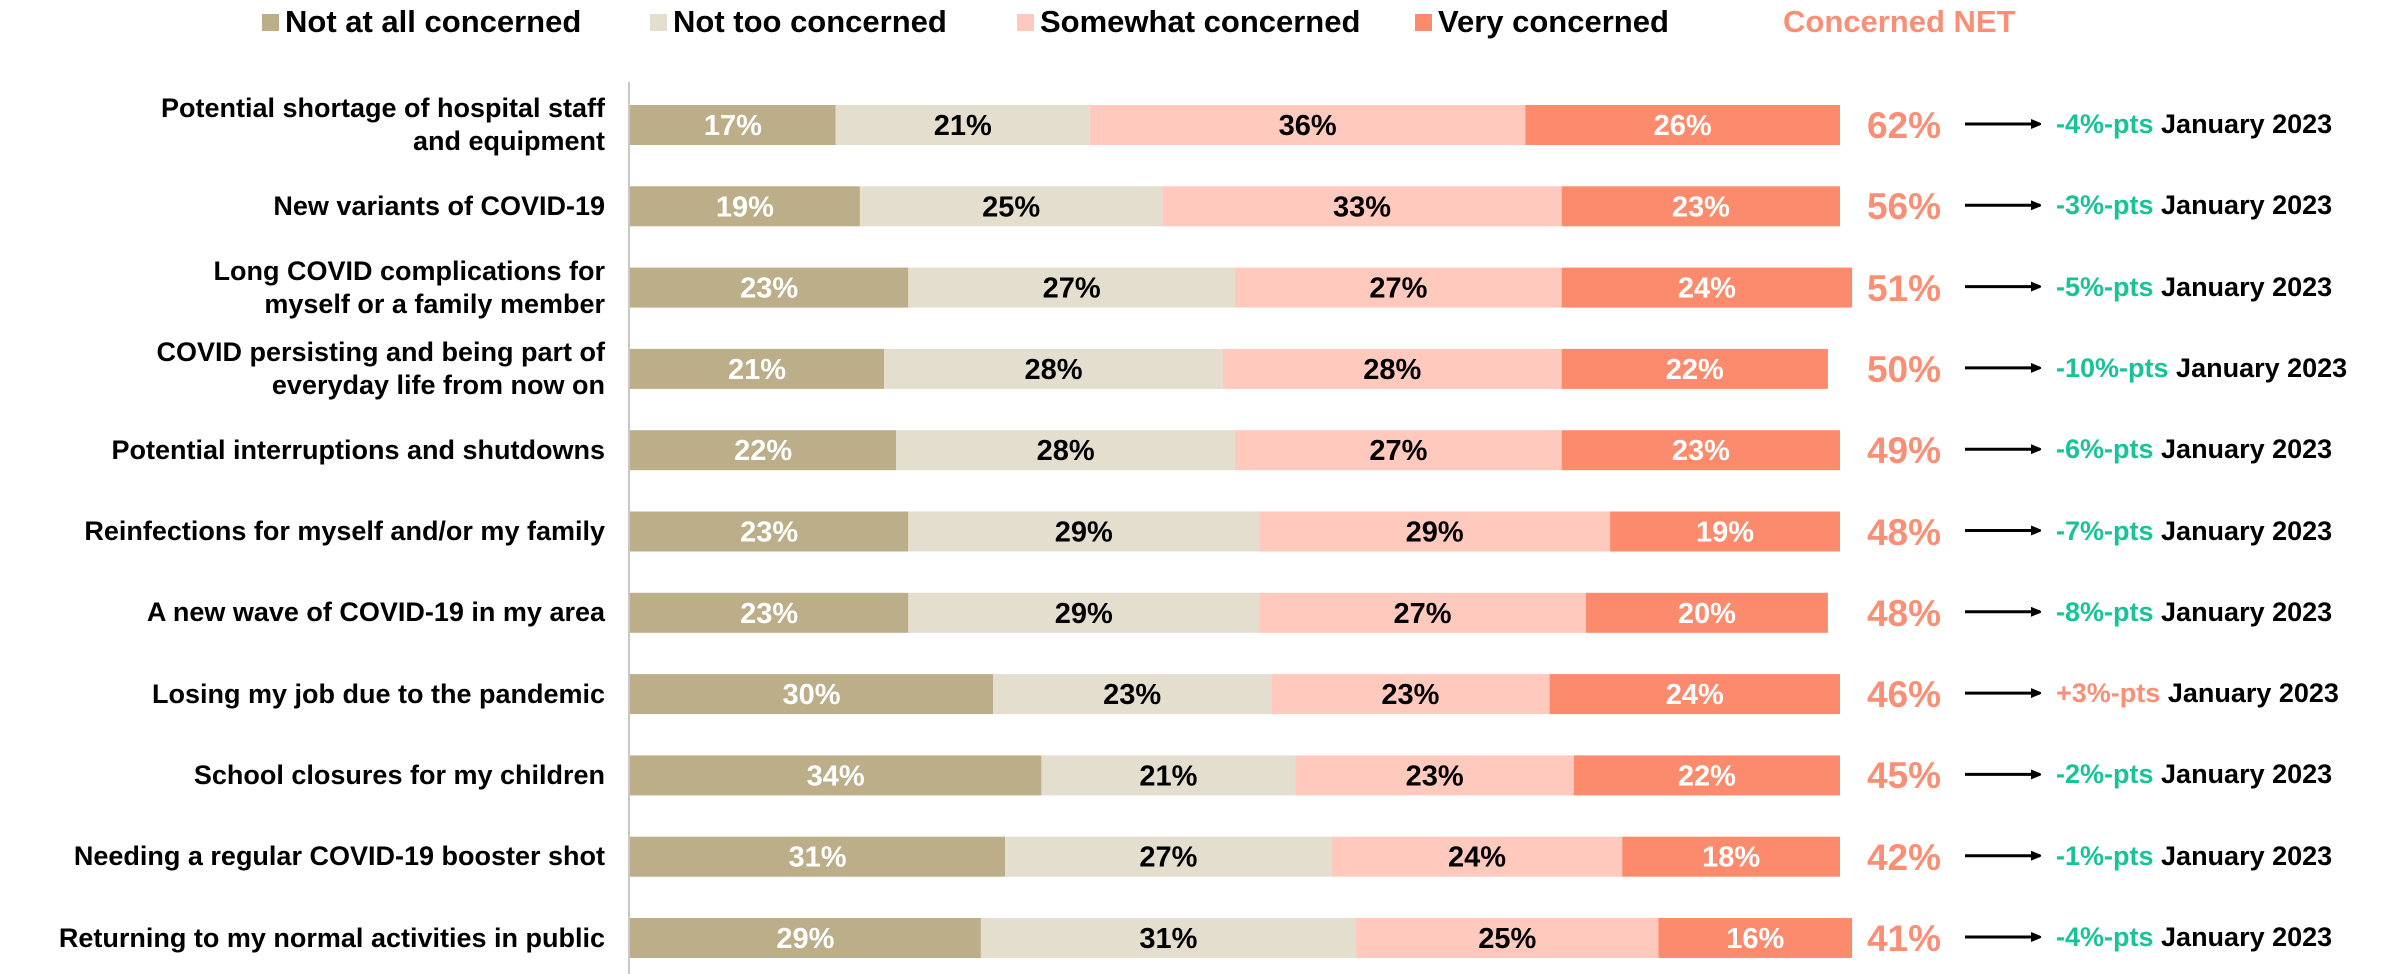 The height and width of the screenshot is (974, 2392). I want to click on change-delta: -6%-pts, so click(2105, 449).